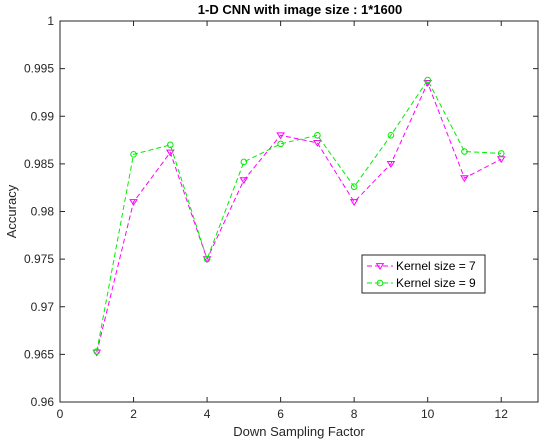 This screenshot has width=550, height=443. What do you see at coordinates (50, 21) in the screenshot?
I see `y-tick-label: 1` at bounding box center [50, 21].